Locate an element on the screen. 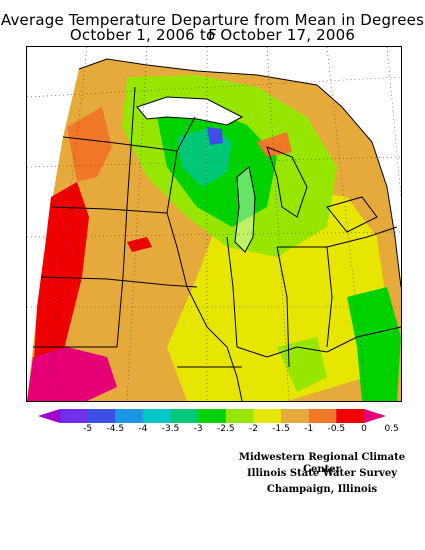 This screenshot has height=550, width=425. credit-survey: Illinois State Water Survey is located at coordinates (322, 473).